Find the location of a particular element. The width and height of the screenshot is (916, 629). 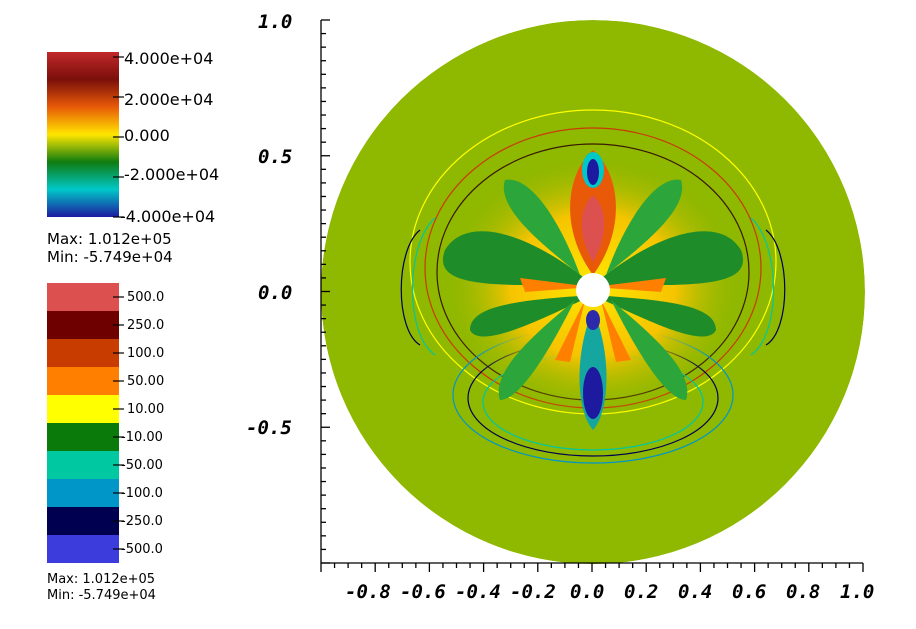

colorbar-discrete-label-8: -250.0 is located at coordinates (142, 521).